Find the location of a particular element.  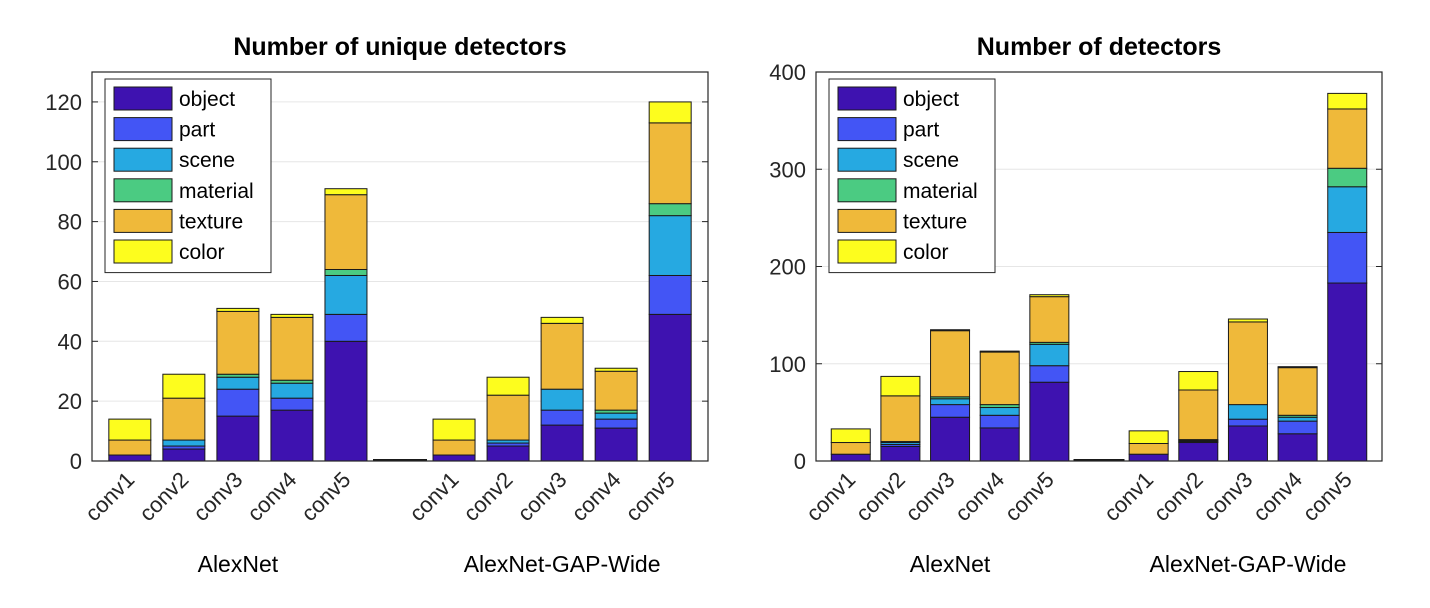

legend-swatch-scene is located at coordinates (143, 159).